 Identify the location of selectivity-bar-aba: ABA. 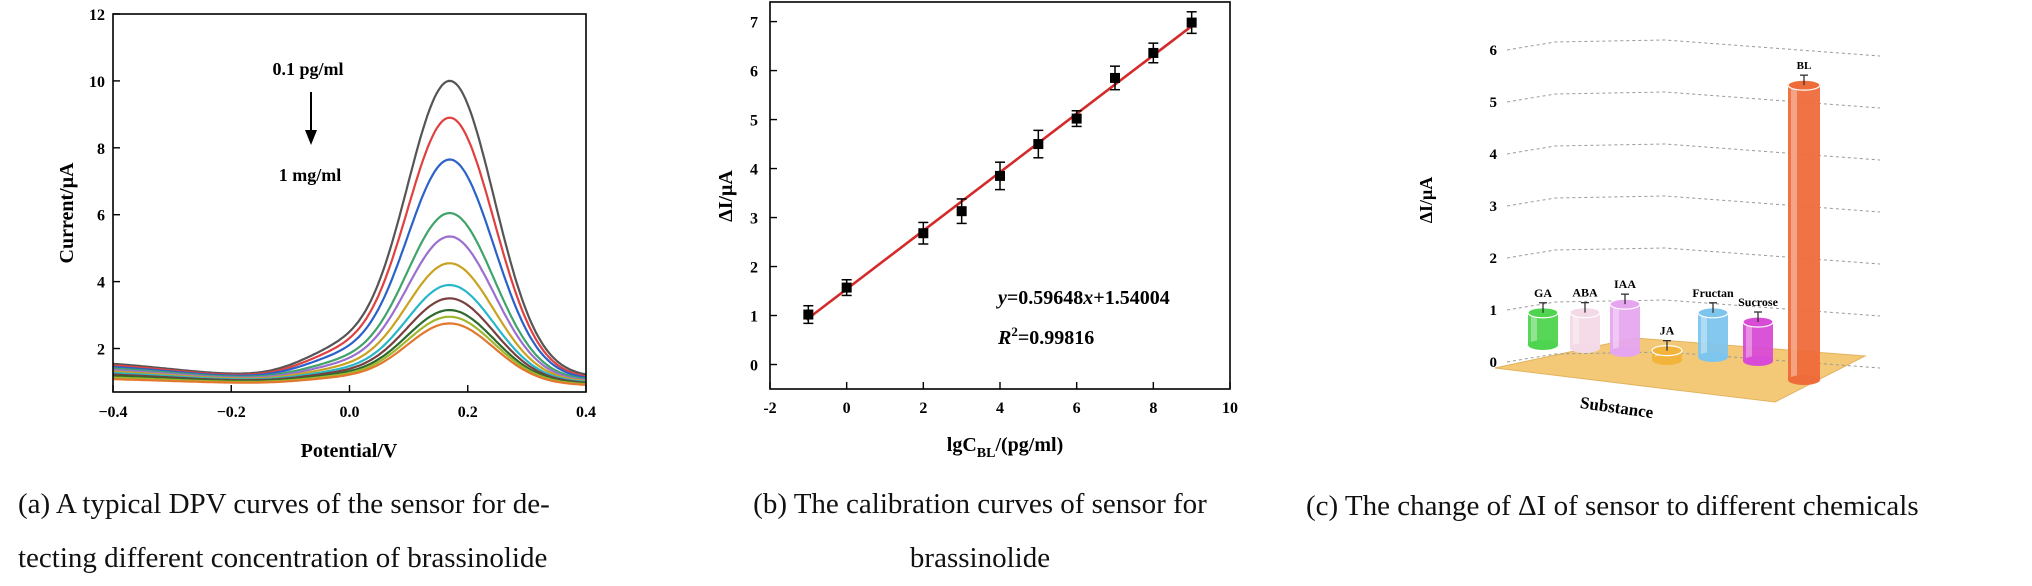
(1585, 319).